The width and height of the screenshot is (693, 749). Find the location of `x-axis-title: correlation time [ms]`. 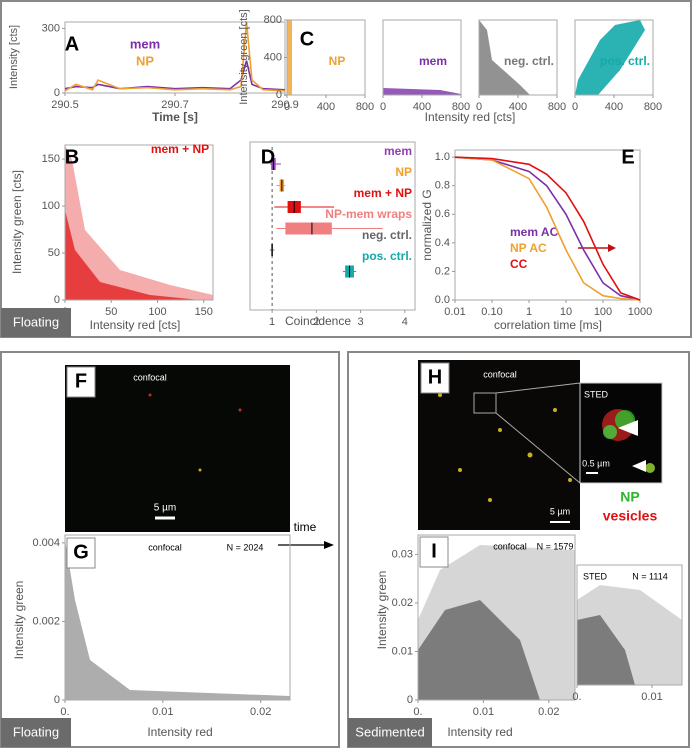

x-axis-title: correlation time [ms] is located at coordinates (548, 325).